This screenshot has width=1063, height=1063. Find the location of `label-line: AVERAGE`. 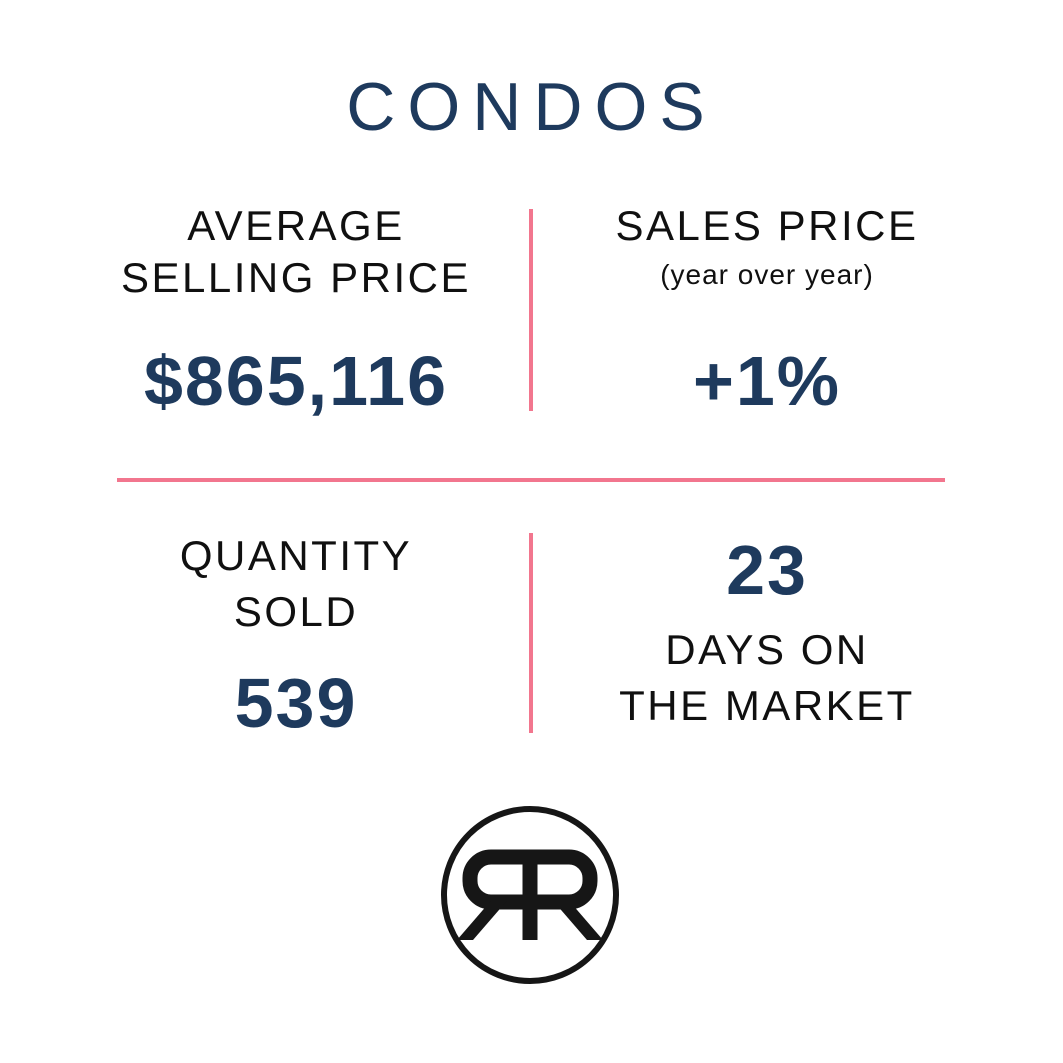

label-line: AVERAGE is located at coordinates (296, 225).